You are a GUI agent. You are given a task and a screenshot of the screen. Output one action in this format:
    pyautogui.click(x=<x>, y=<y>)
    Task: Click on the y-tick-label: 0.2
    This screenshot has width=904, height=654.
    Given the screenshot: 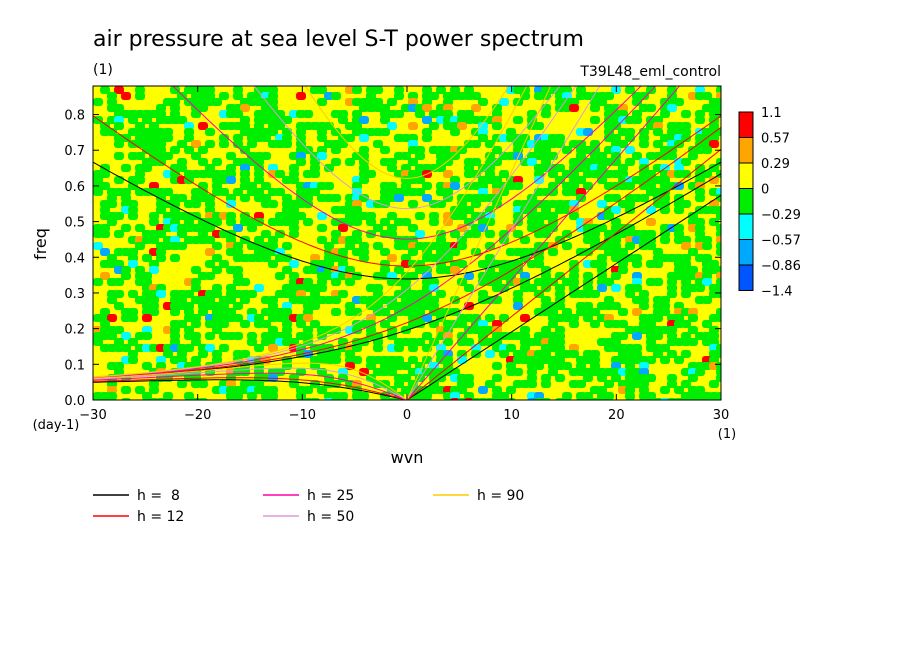 What is the action you would take?
    pyautogui.click(x=74, y=330)
    